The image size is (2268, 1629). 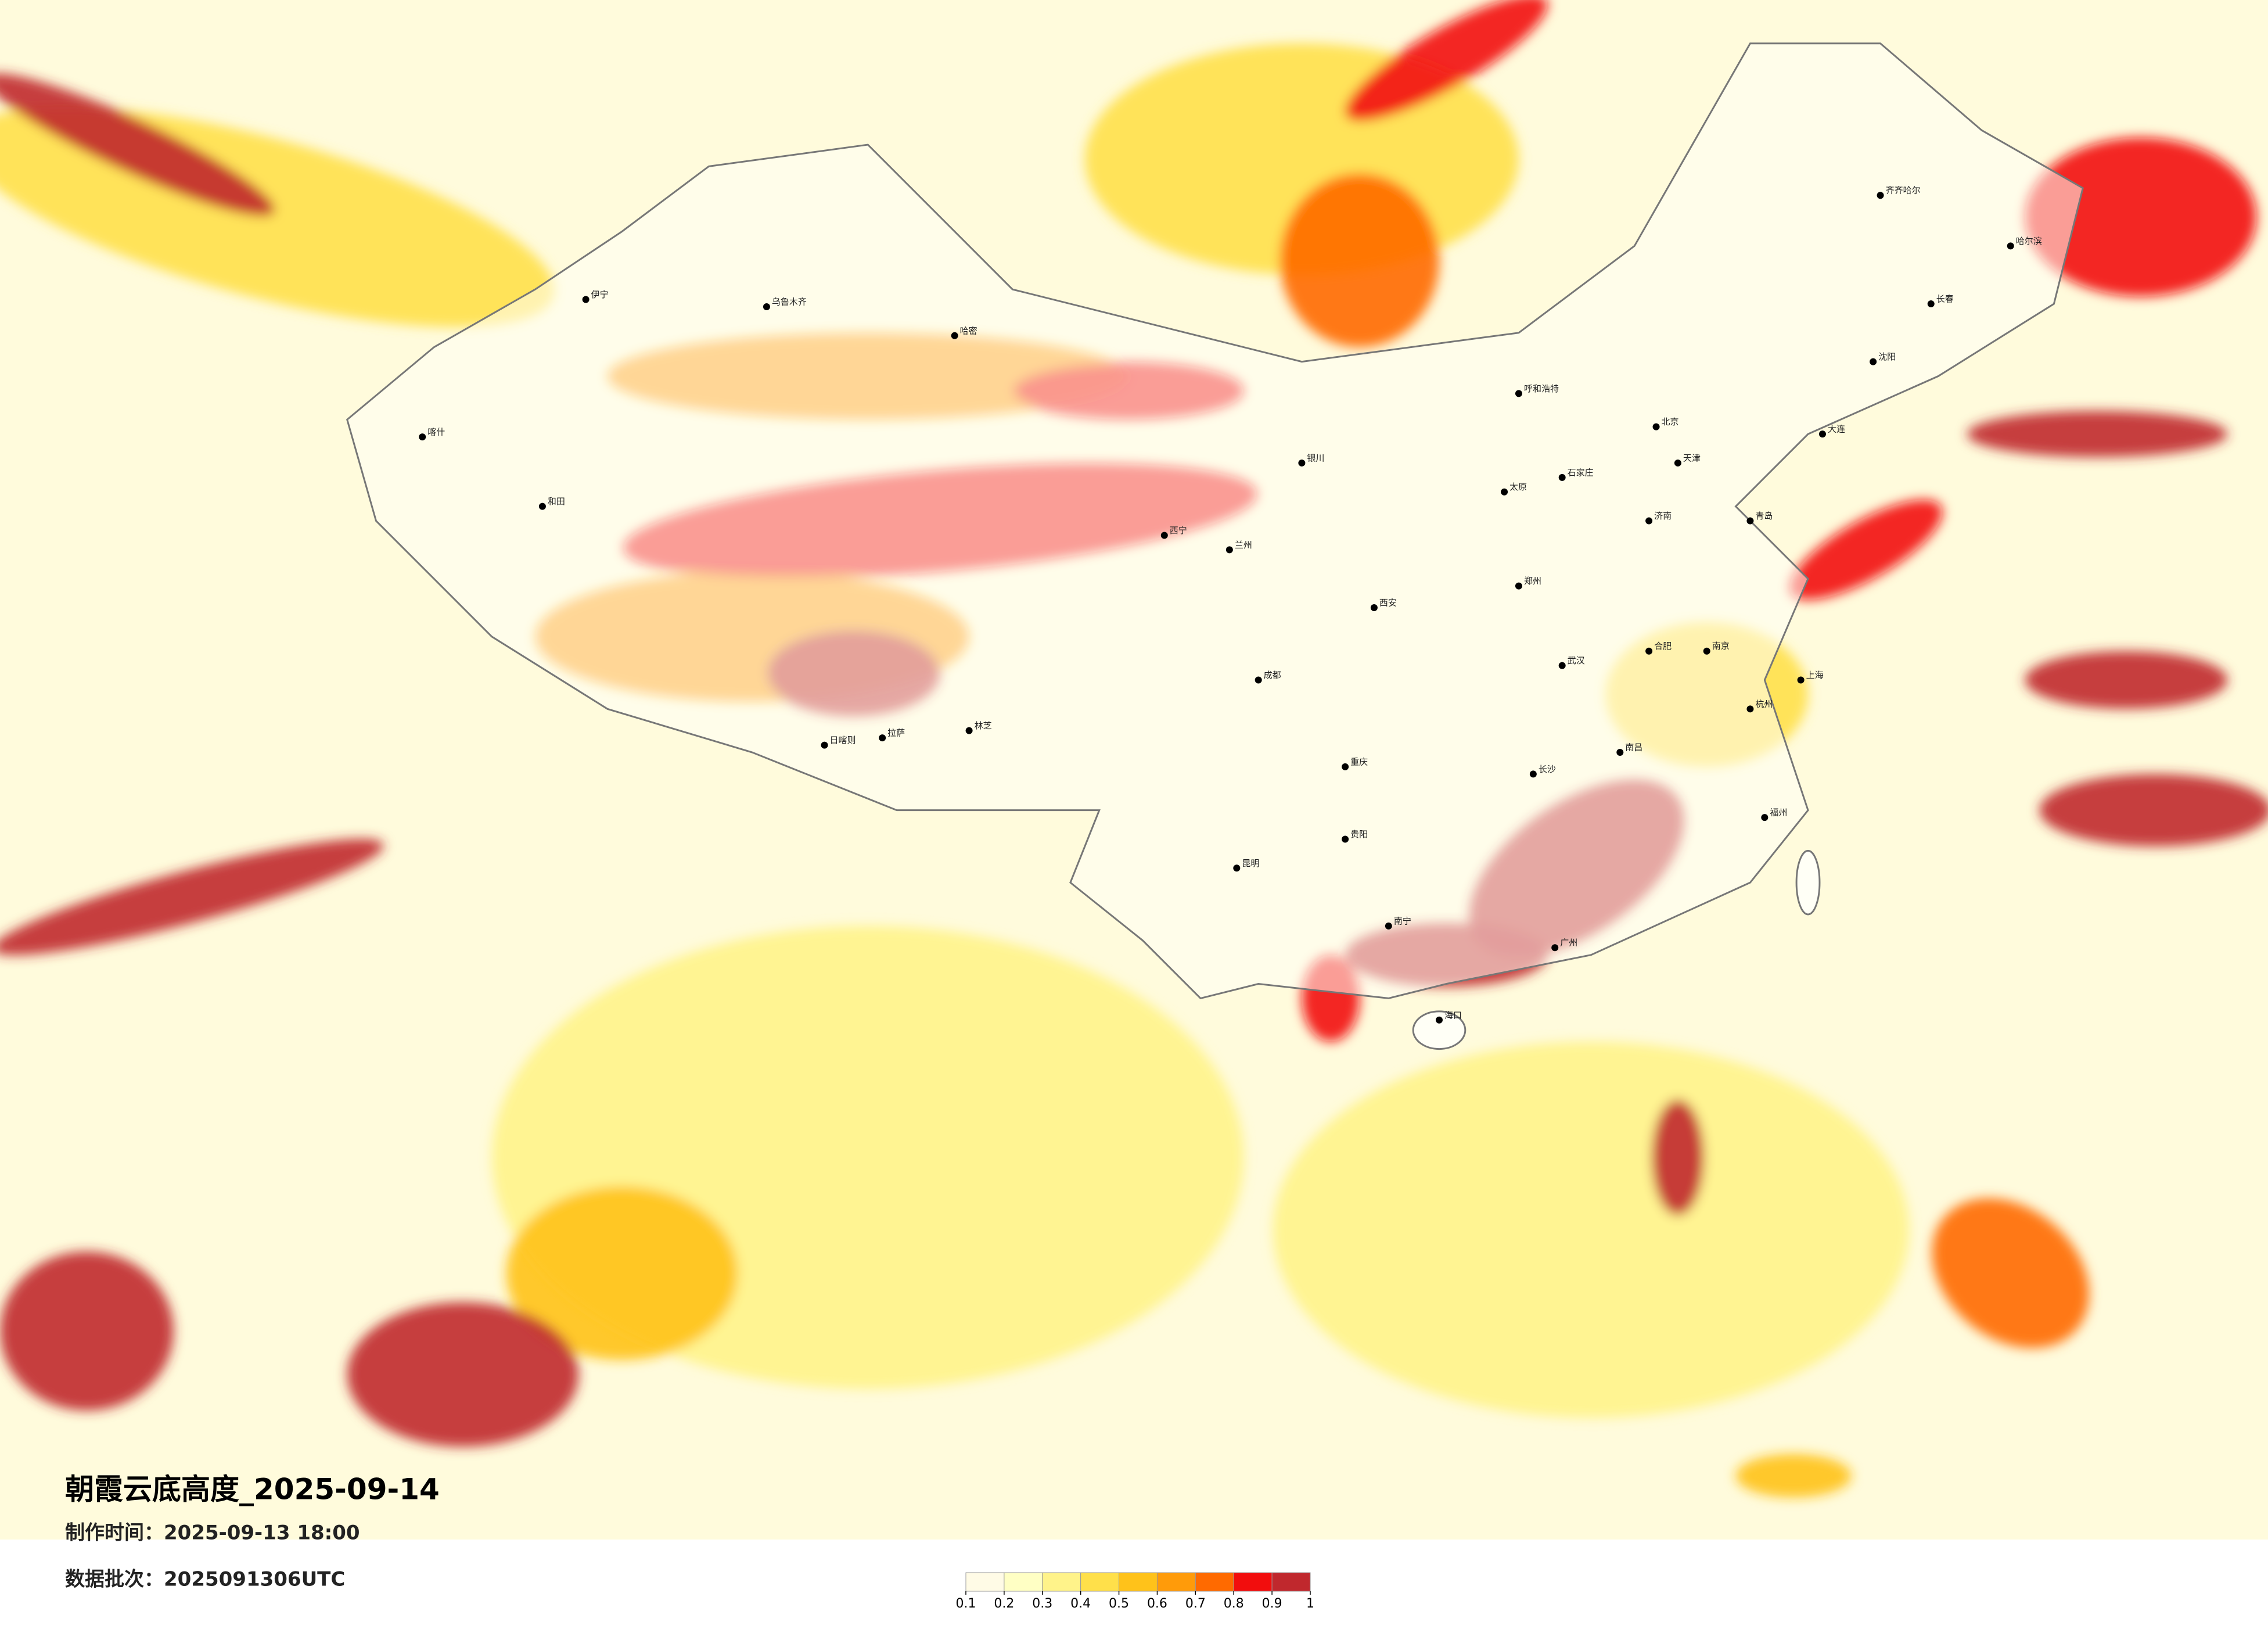 What do you see at coordinates (252, 1489) in the screenshot?
I see `map-title: 朝霞云底高度_2025-09-14` at bounding box center [252, 1489].